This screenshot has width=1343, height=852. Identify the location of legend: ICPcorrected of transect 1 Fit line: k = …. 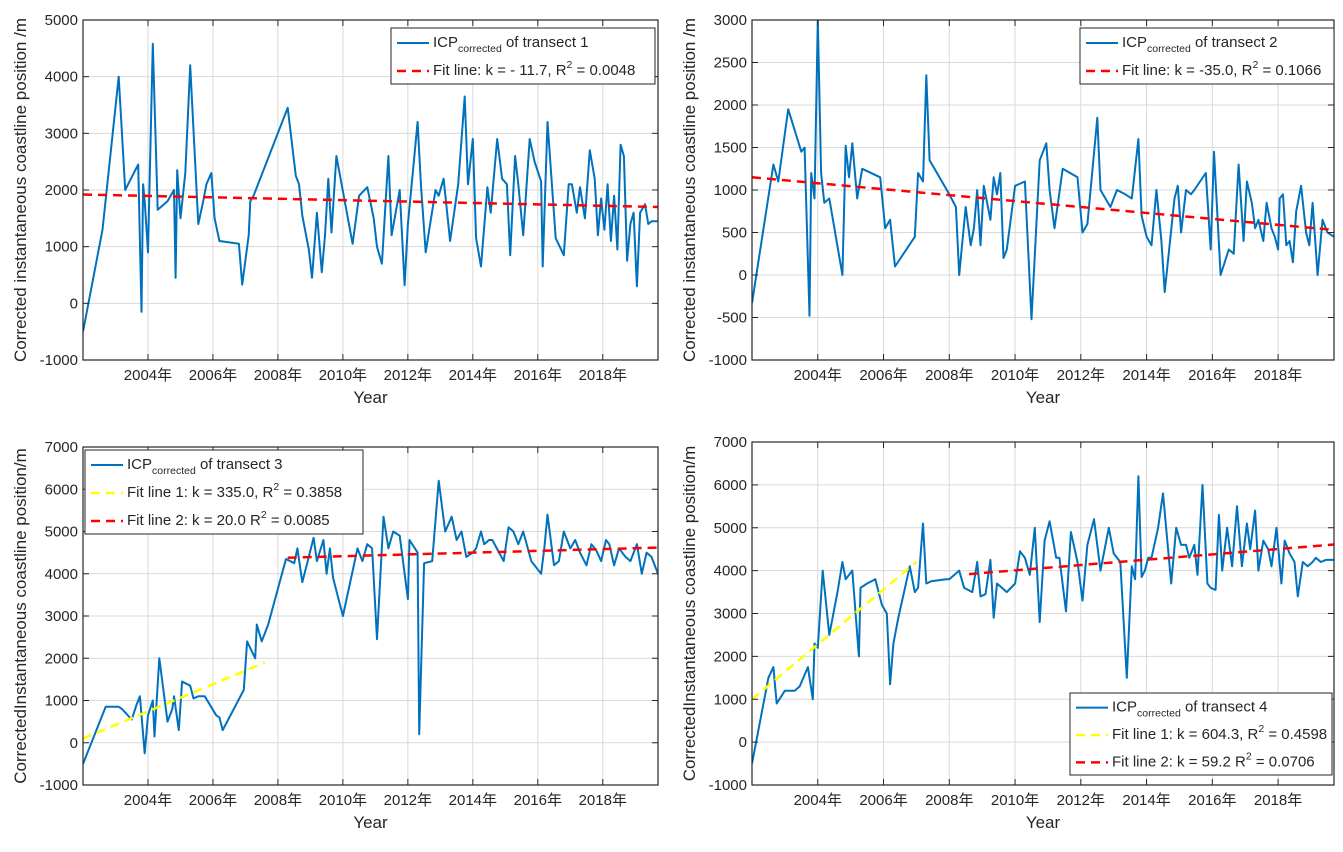
(523, 56).